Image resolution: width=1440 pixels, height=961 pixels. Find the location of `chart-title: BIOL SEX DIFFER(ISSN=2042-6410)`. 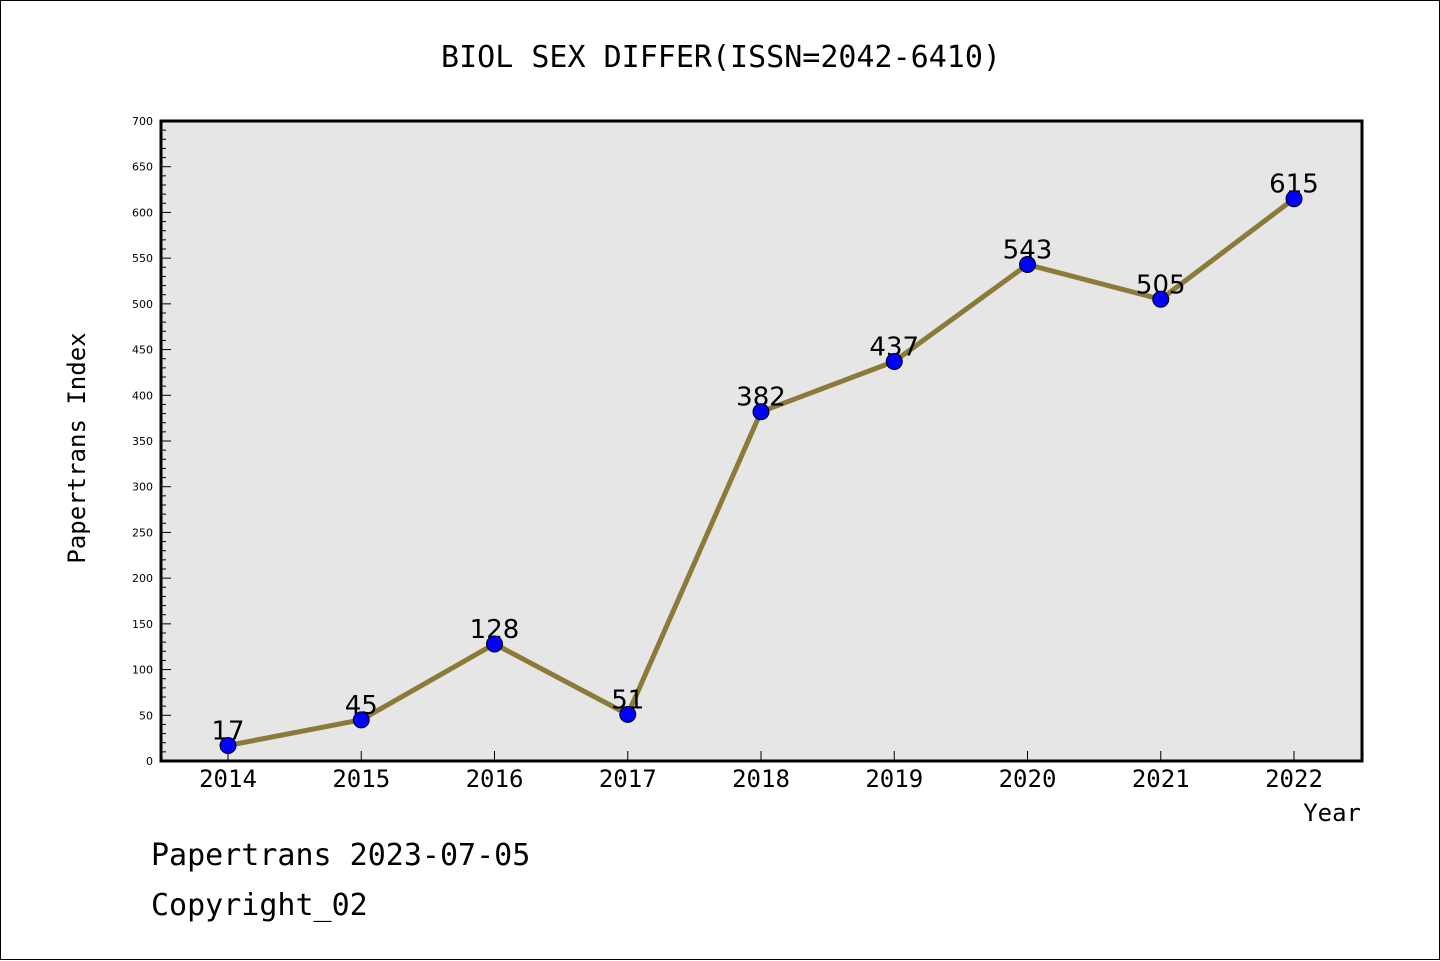

chart-title: BIOL SEX DIFFER(ISSN=2042-6410) is located at coordinates (721, 57).